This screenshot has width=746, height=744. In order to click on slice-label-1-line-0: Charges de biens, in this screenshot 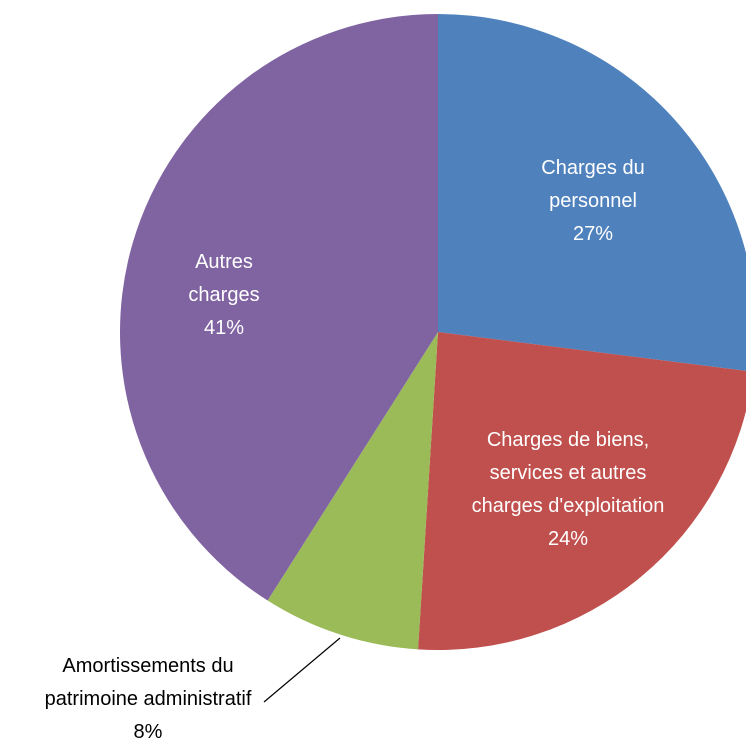, I will do `click(568, 440)`.